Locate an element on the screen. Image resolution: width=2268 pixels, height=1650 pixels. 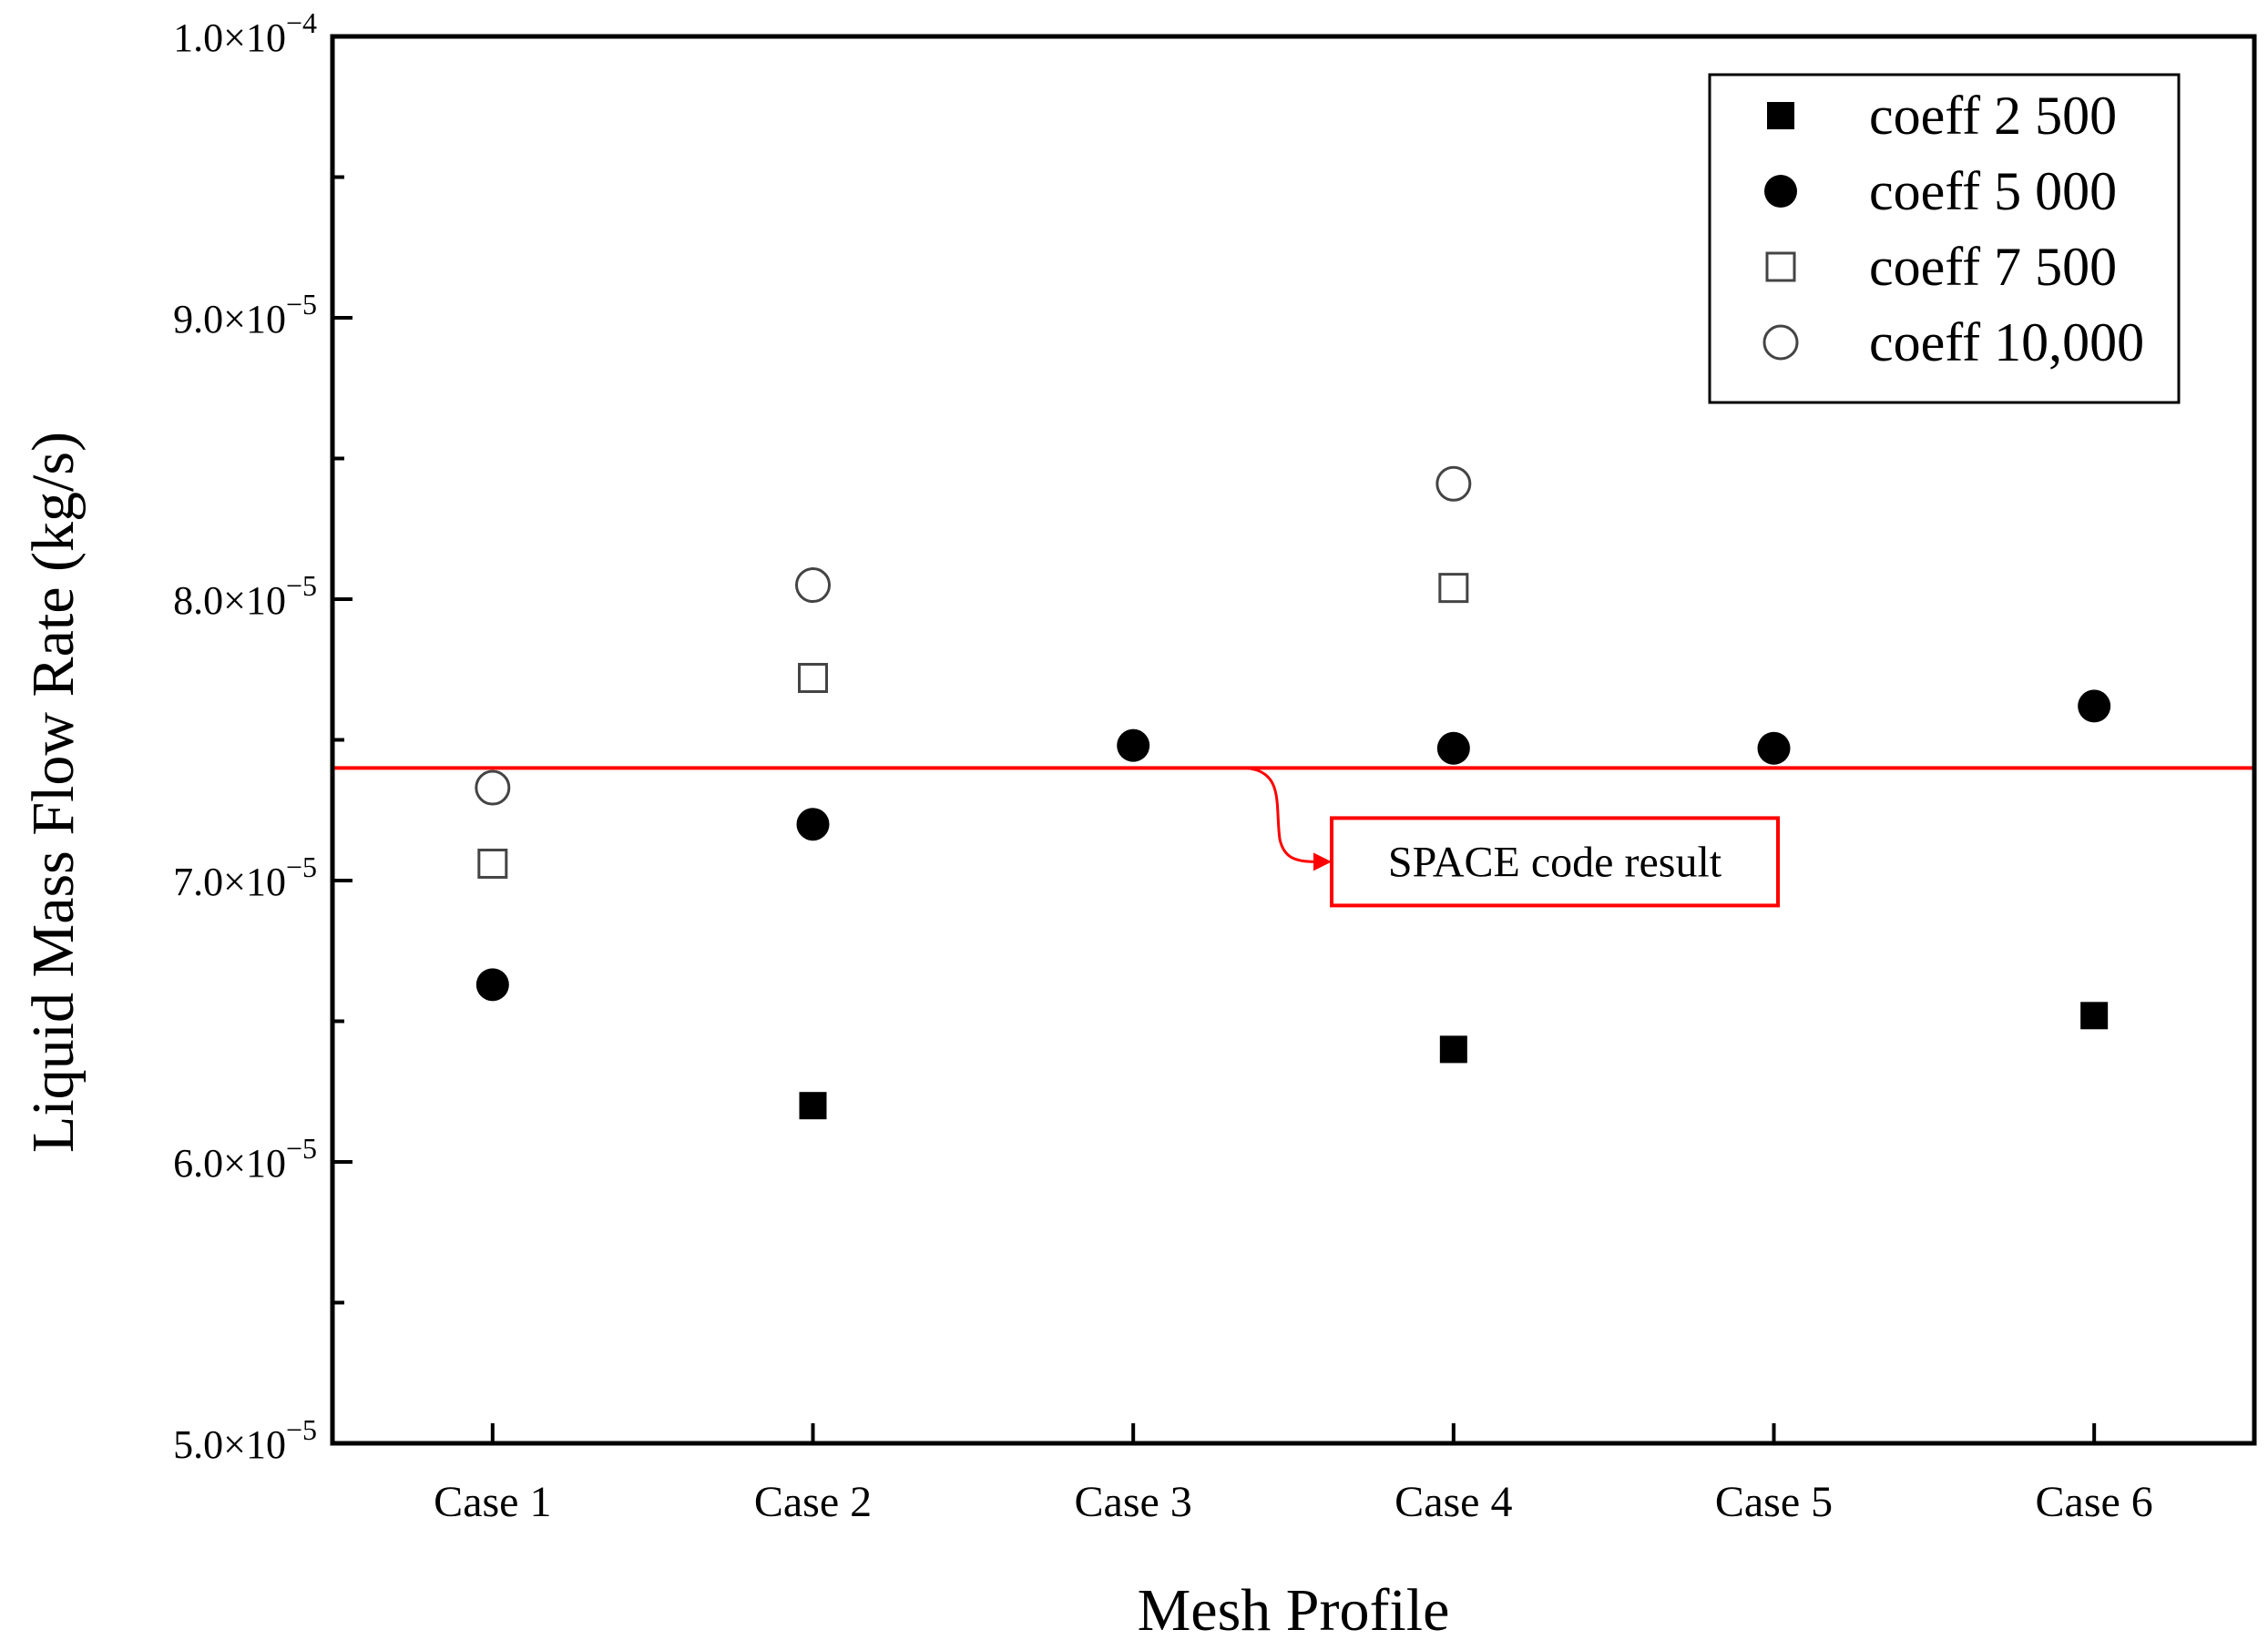
x-tick-label: Case 1 is located at coordinates (493, 1502).